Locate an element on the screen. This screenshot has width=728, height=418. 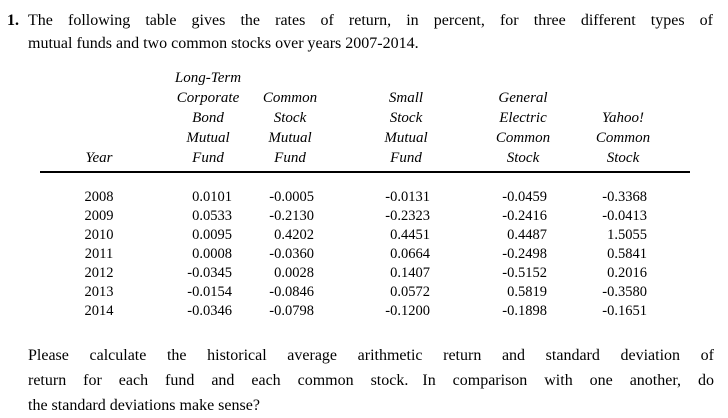
cell-return: -0.0005 is located at coordinates (291, 197).